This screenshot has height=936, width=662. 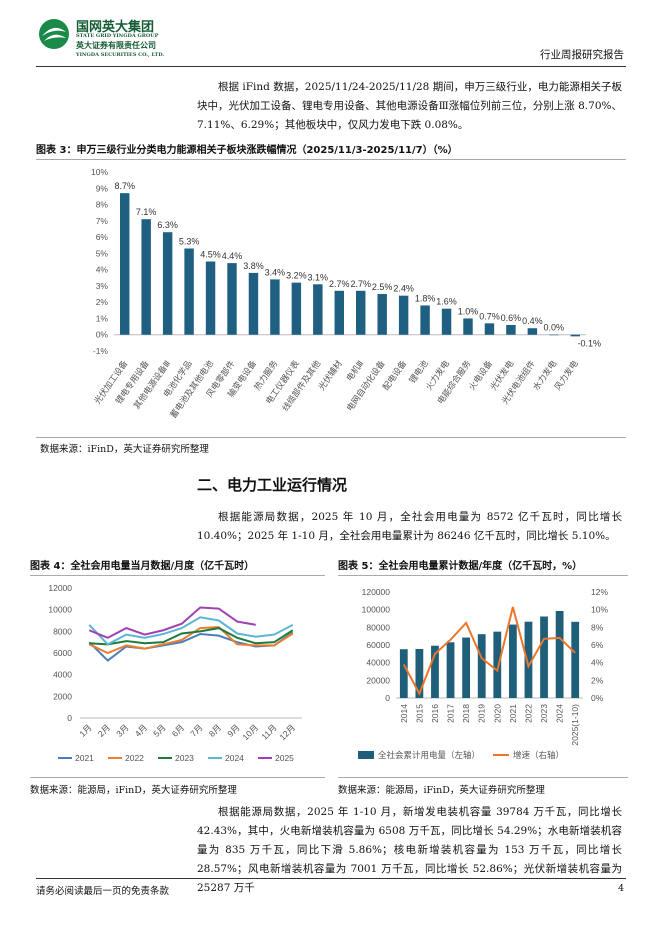 I want to click on data-label: 0.6%, so click(x=511, y=318).